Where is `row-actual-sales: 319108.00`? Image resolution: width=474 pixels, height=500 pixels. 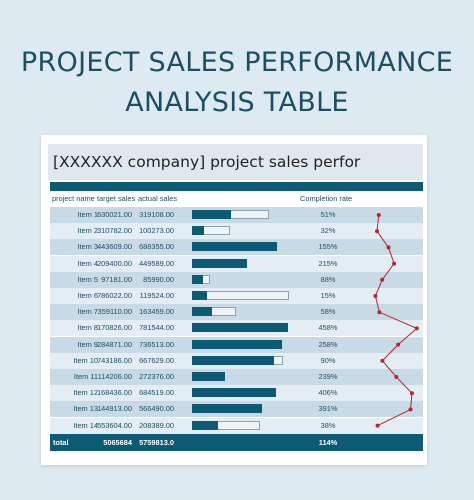 row-actual-sales: 319108.00 is located at coordinates (156, 214).